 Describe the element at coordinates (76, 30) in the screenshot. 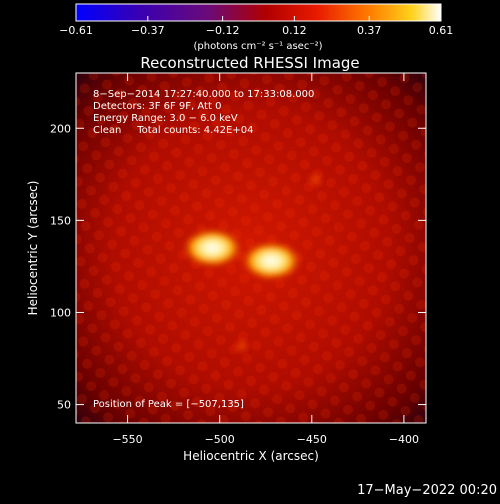

I see `colorbar-tick-label: −0.61` at that location.